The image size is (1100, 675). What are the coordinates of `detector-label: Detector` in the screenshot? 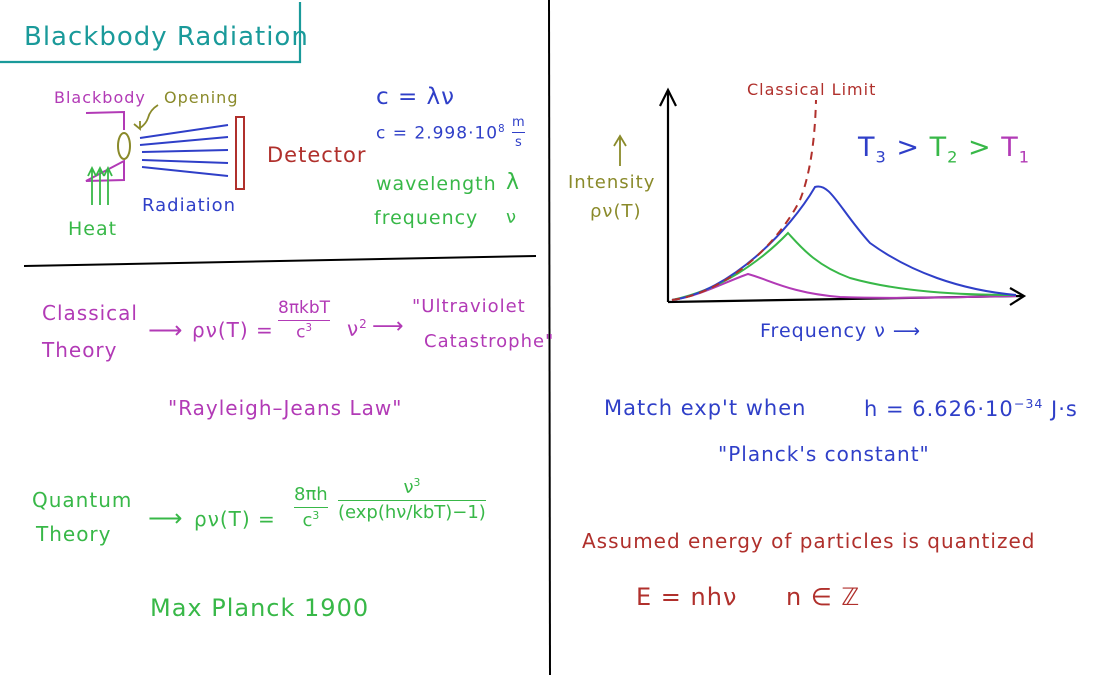 It's located at (317, 155).